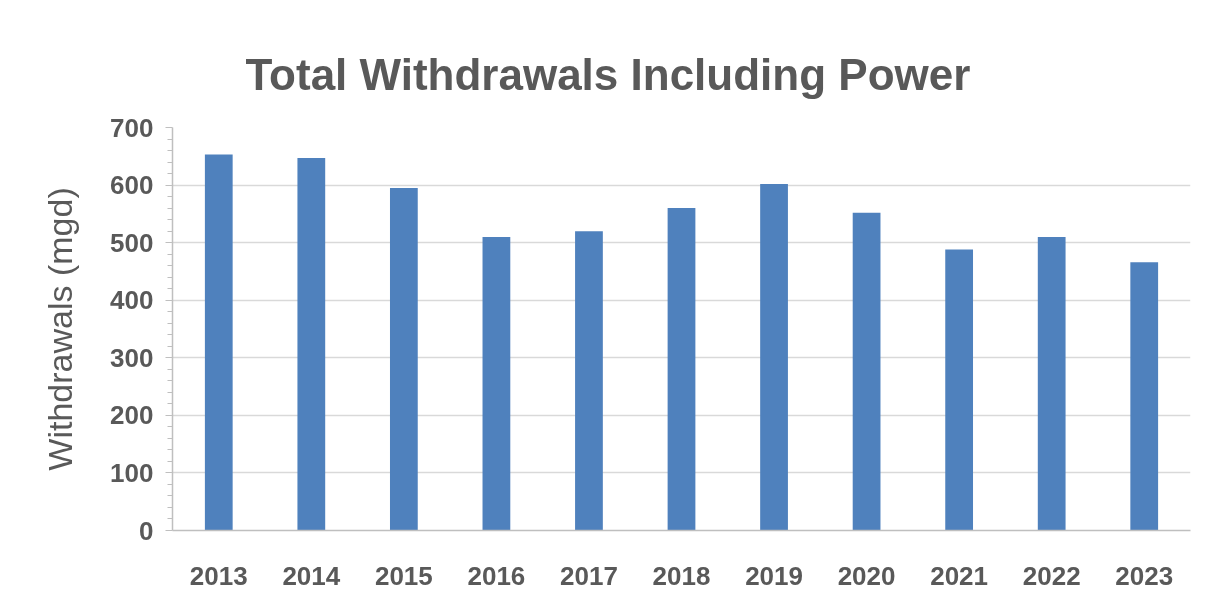  Describe the element at coordinates (218, 575) in the screenshot. I see `x-tick-label: 2013` at that location.